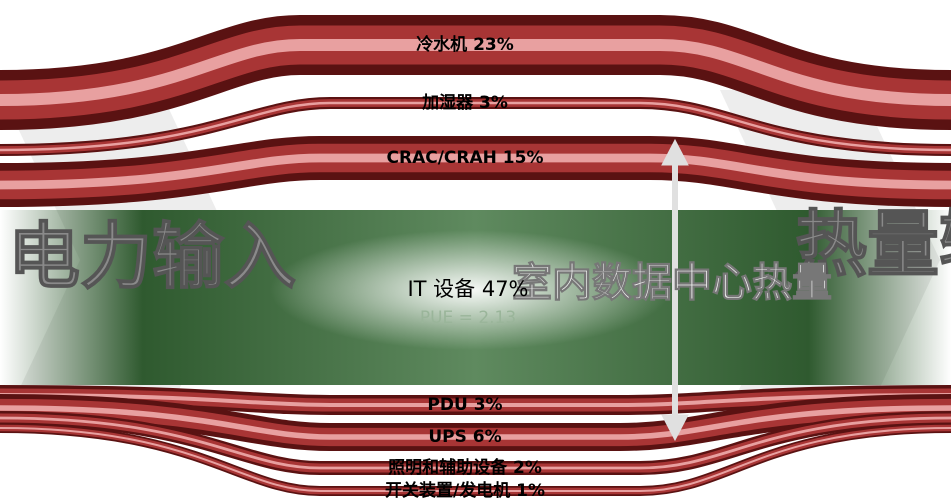 The image size is (951, 502). What do you see at coordinates (464, 437) in the screenshot?
I see `flow-label: UPS 6%` at bounding box center [464, 437].